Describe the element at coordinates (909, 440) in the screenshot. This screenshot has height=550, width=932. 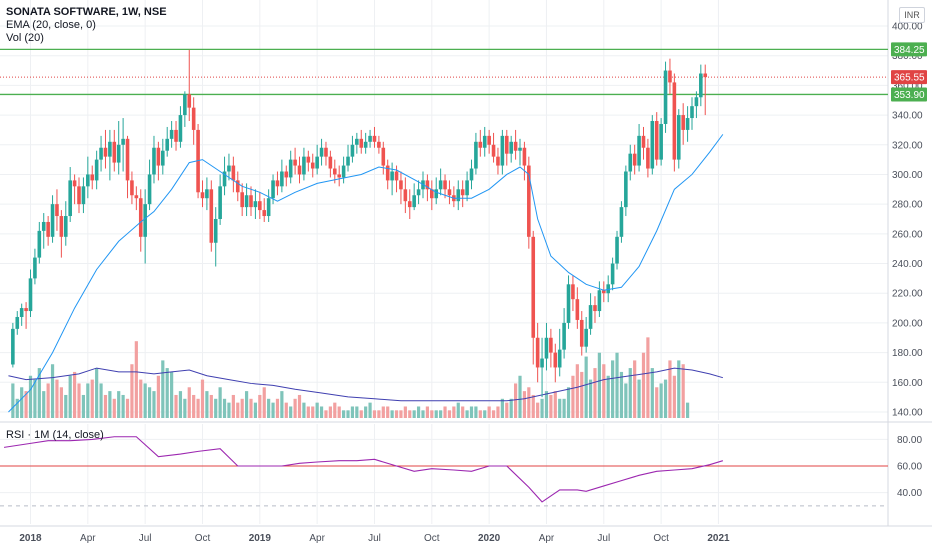
I see `rsi-tick-label: 80.00` at that location.